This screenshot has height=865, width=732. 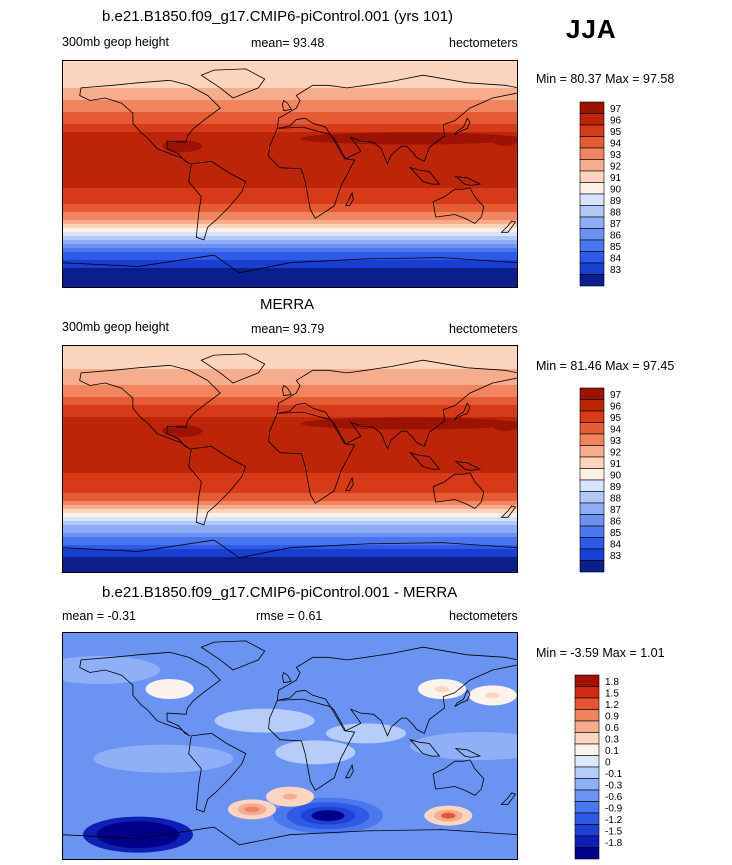 I want to click on colorbar-tick-label: -1.8, so click(x=614, y=843).